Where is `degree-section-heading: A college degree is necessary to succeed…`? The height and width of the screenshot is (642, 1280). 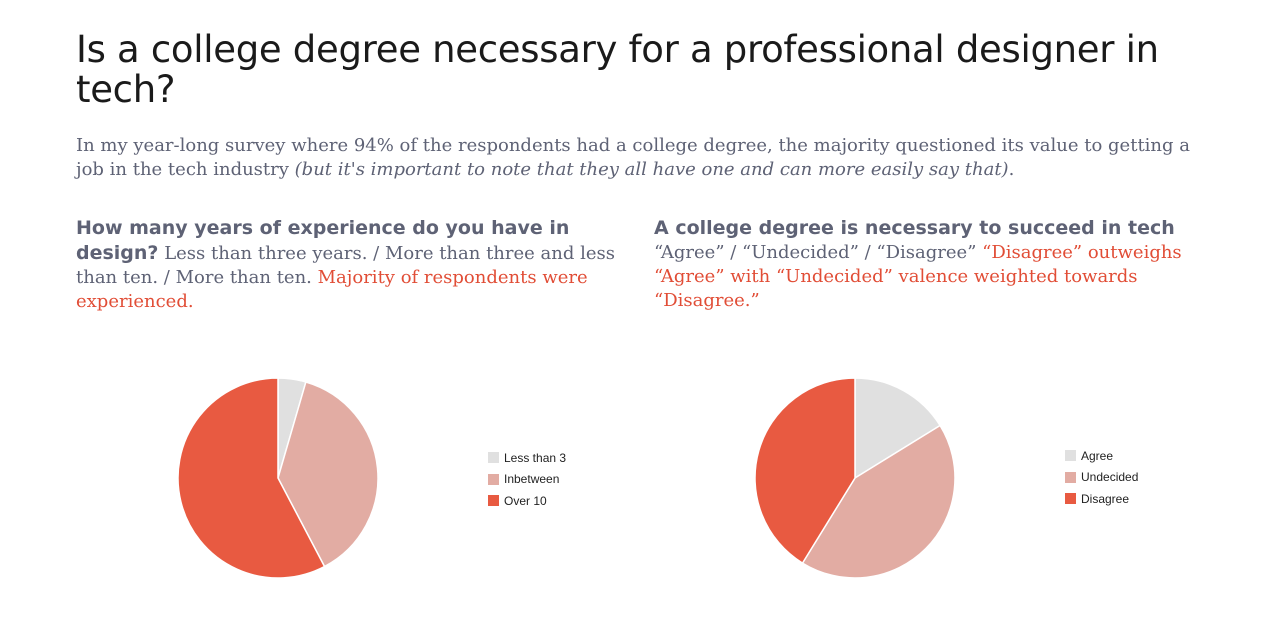 degree-section-heading: A college degree is necessary to succeed… is located at coordinates (934, 264).